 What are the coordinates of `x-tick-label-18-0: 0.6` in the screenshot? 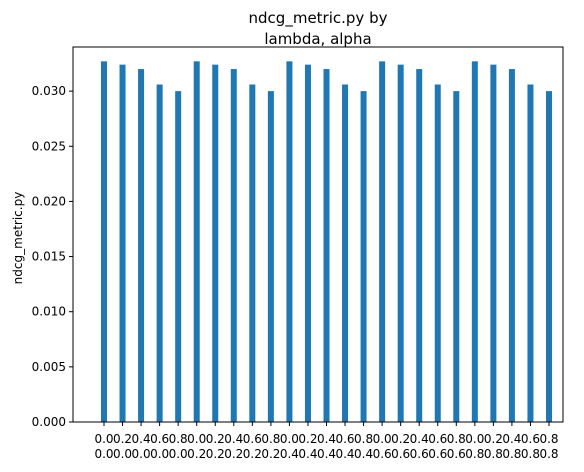 It's located at (437, 439).